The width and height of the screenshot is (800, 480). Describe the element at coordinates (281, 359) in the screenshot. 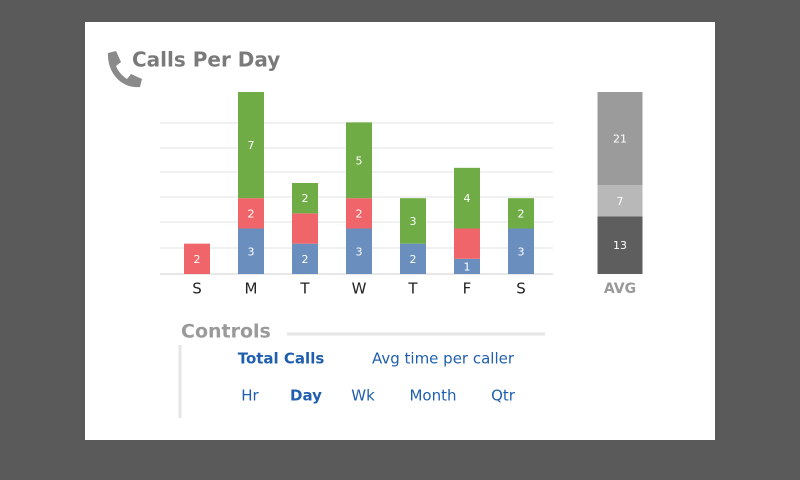

I see `metric-option: Total Calls` at that location.